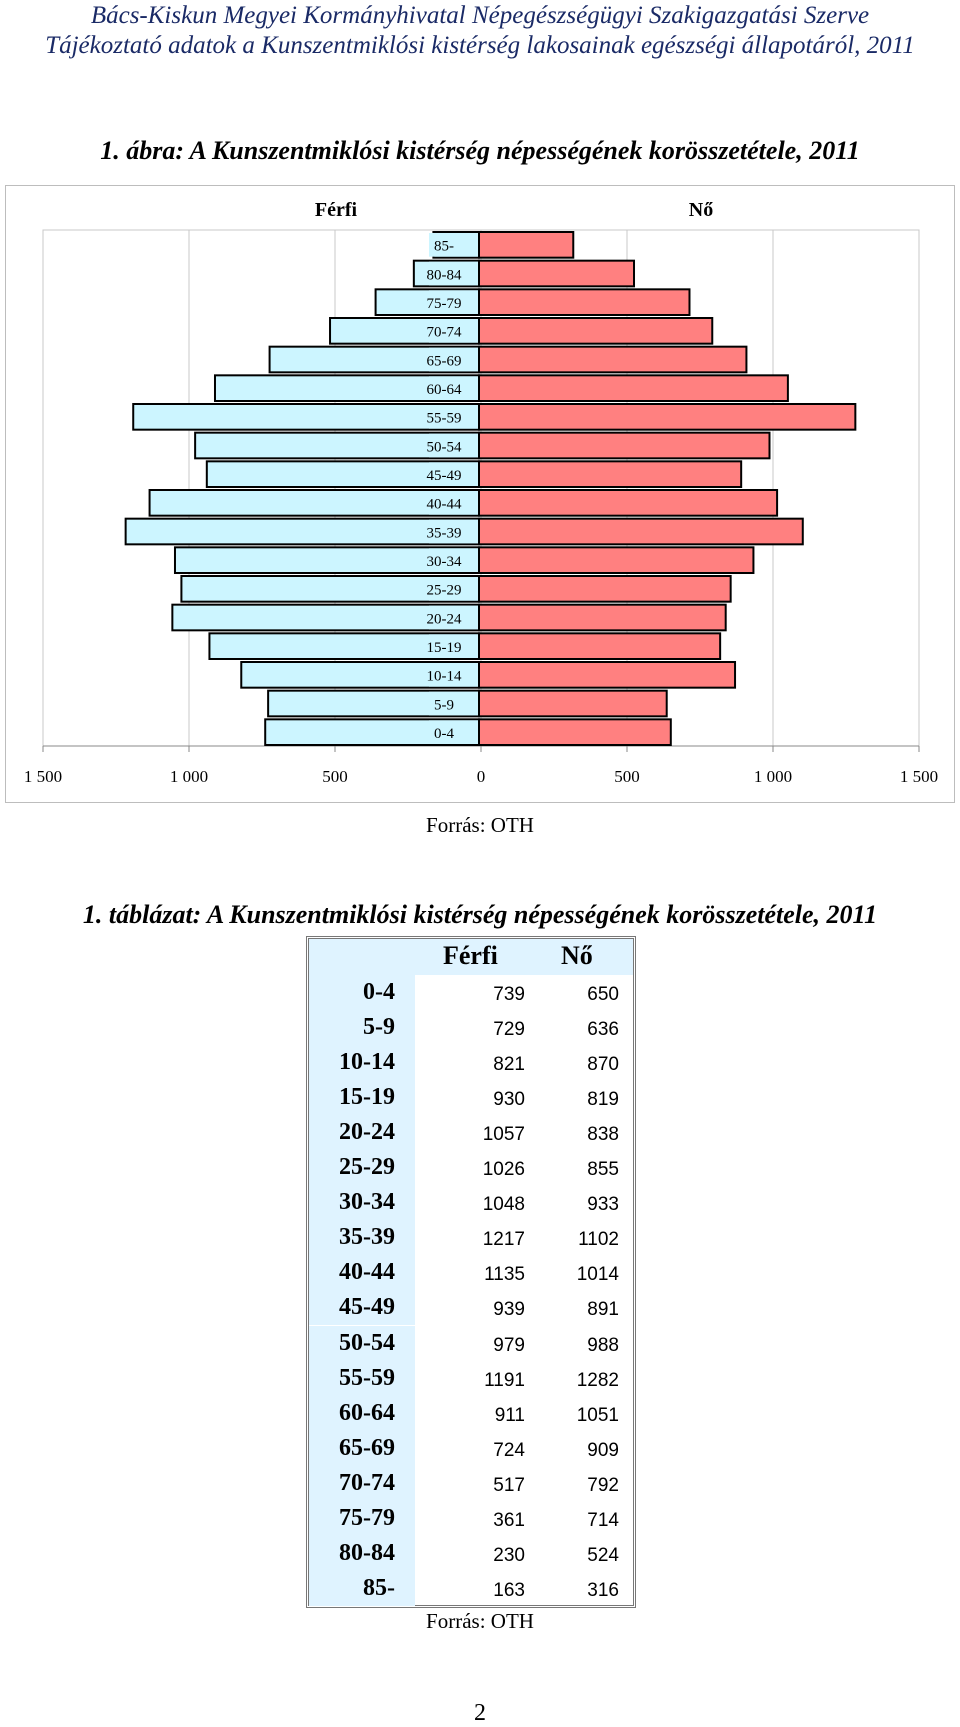 The image size is (960, 1727). Describe the element at coordinates (471, 1028) in the screenshot. I see `table-row: 5-9 729 636` at that location.